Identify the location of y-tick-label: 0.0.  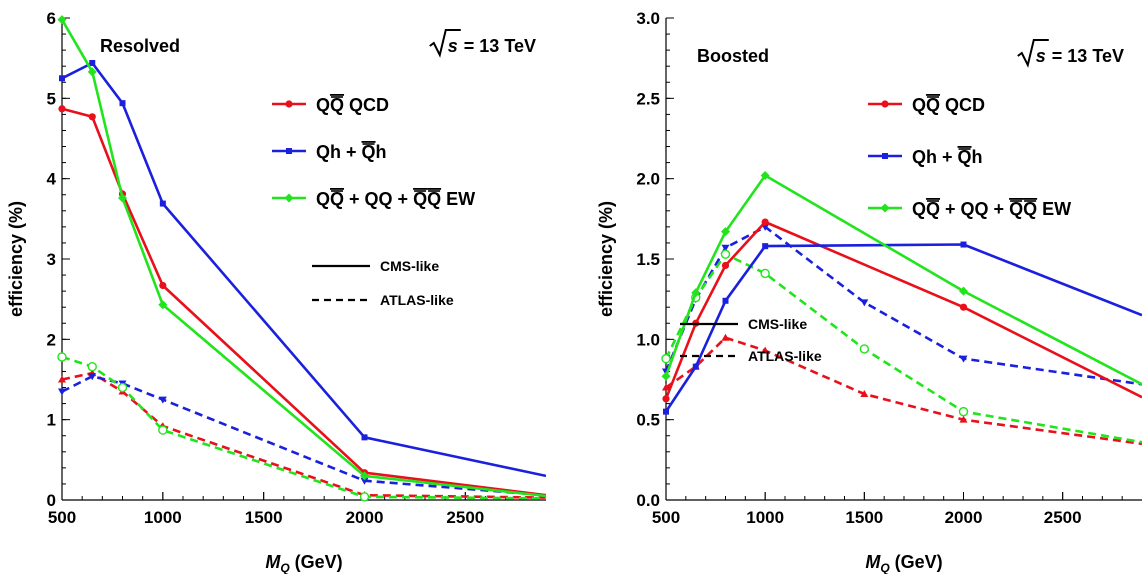
(648, 500).